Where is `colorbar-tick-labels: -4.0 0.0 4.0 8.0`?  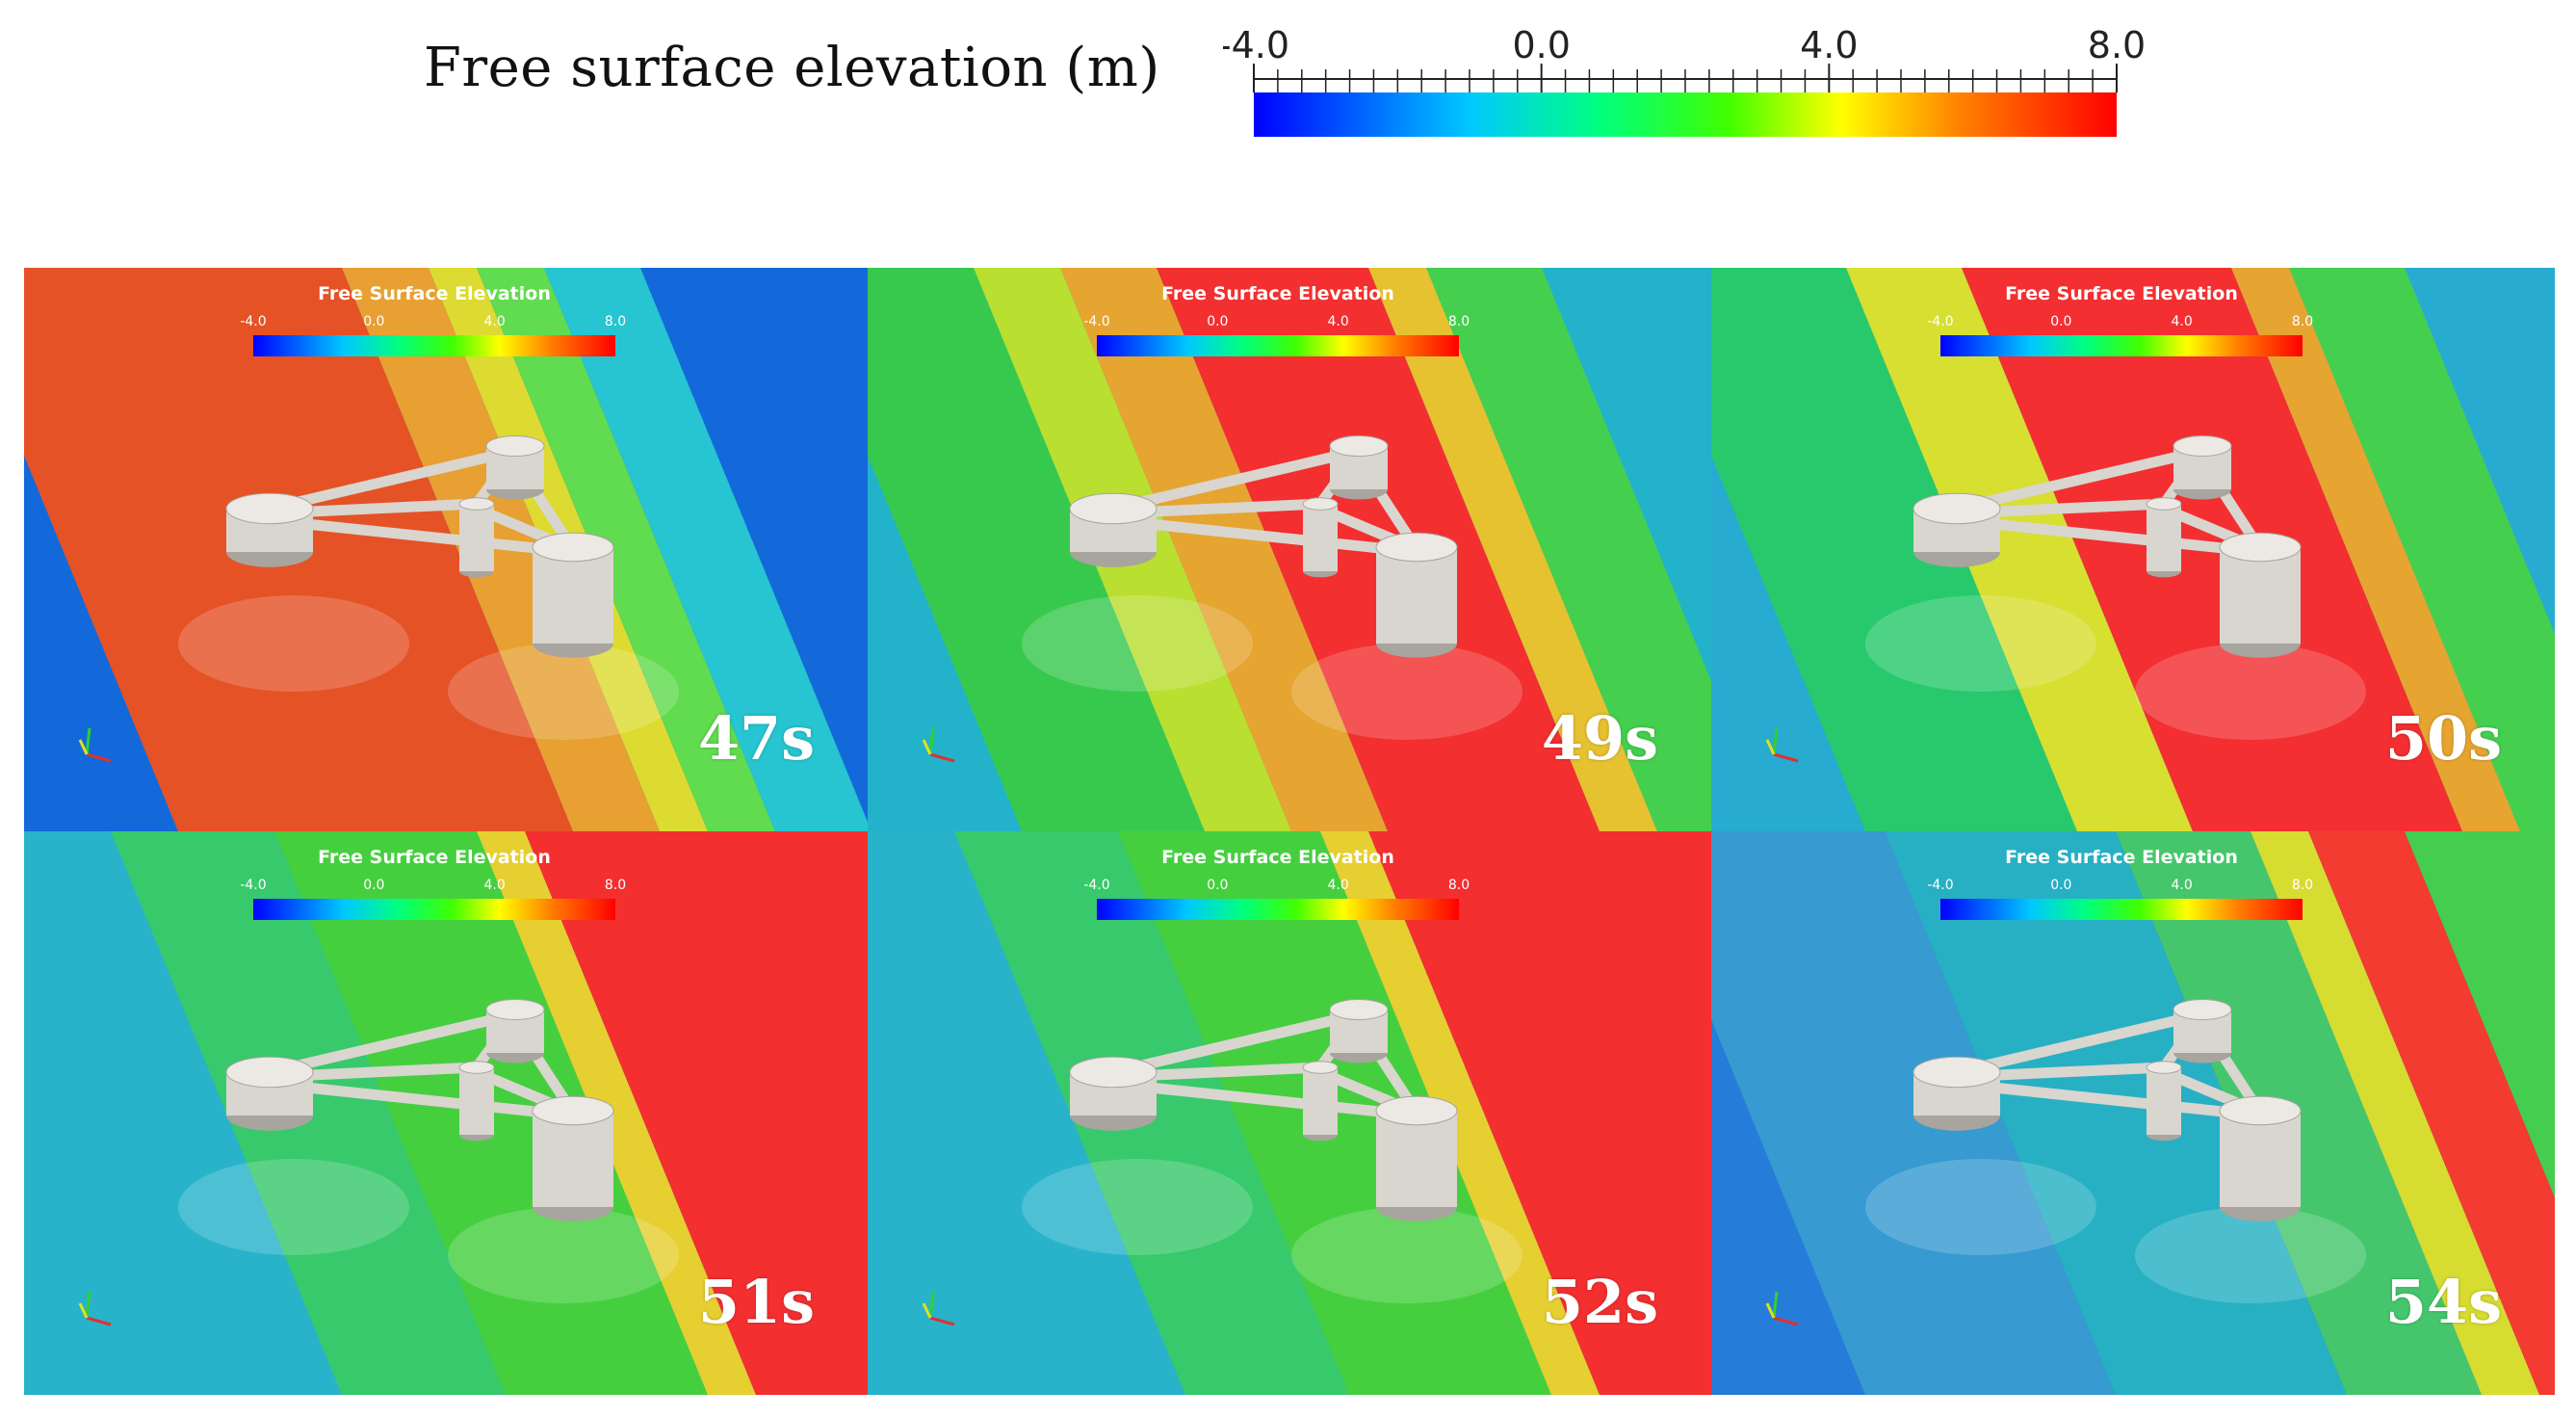
colorbar-tick-labels: -4.0 0.0 4.0 8.0 is located at coordinates (1684, 45).